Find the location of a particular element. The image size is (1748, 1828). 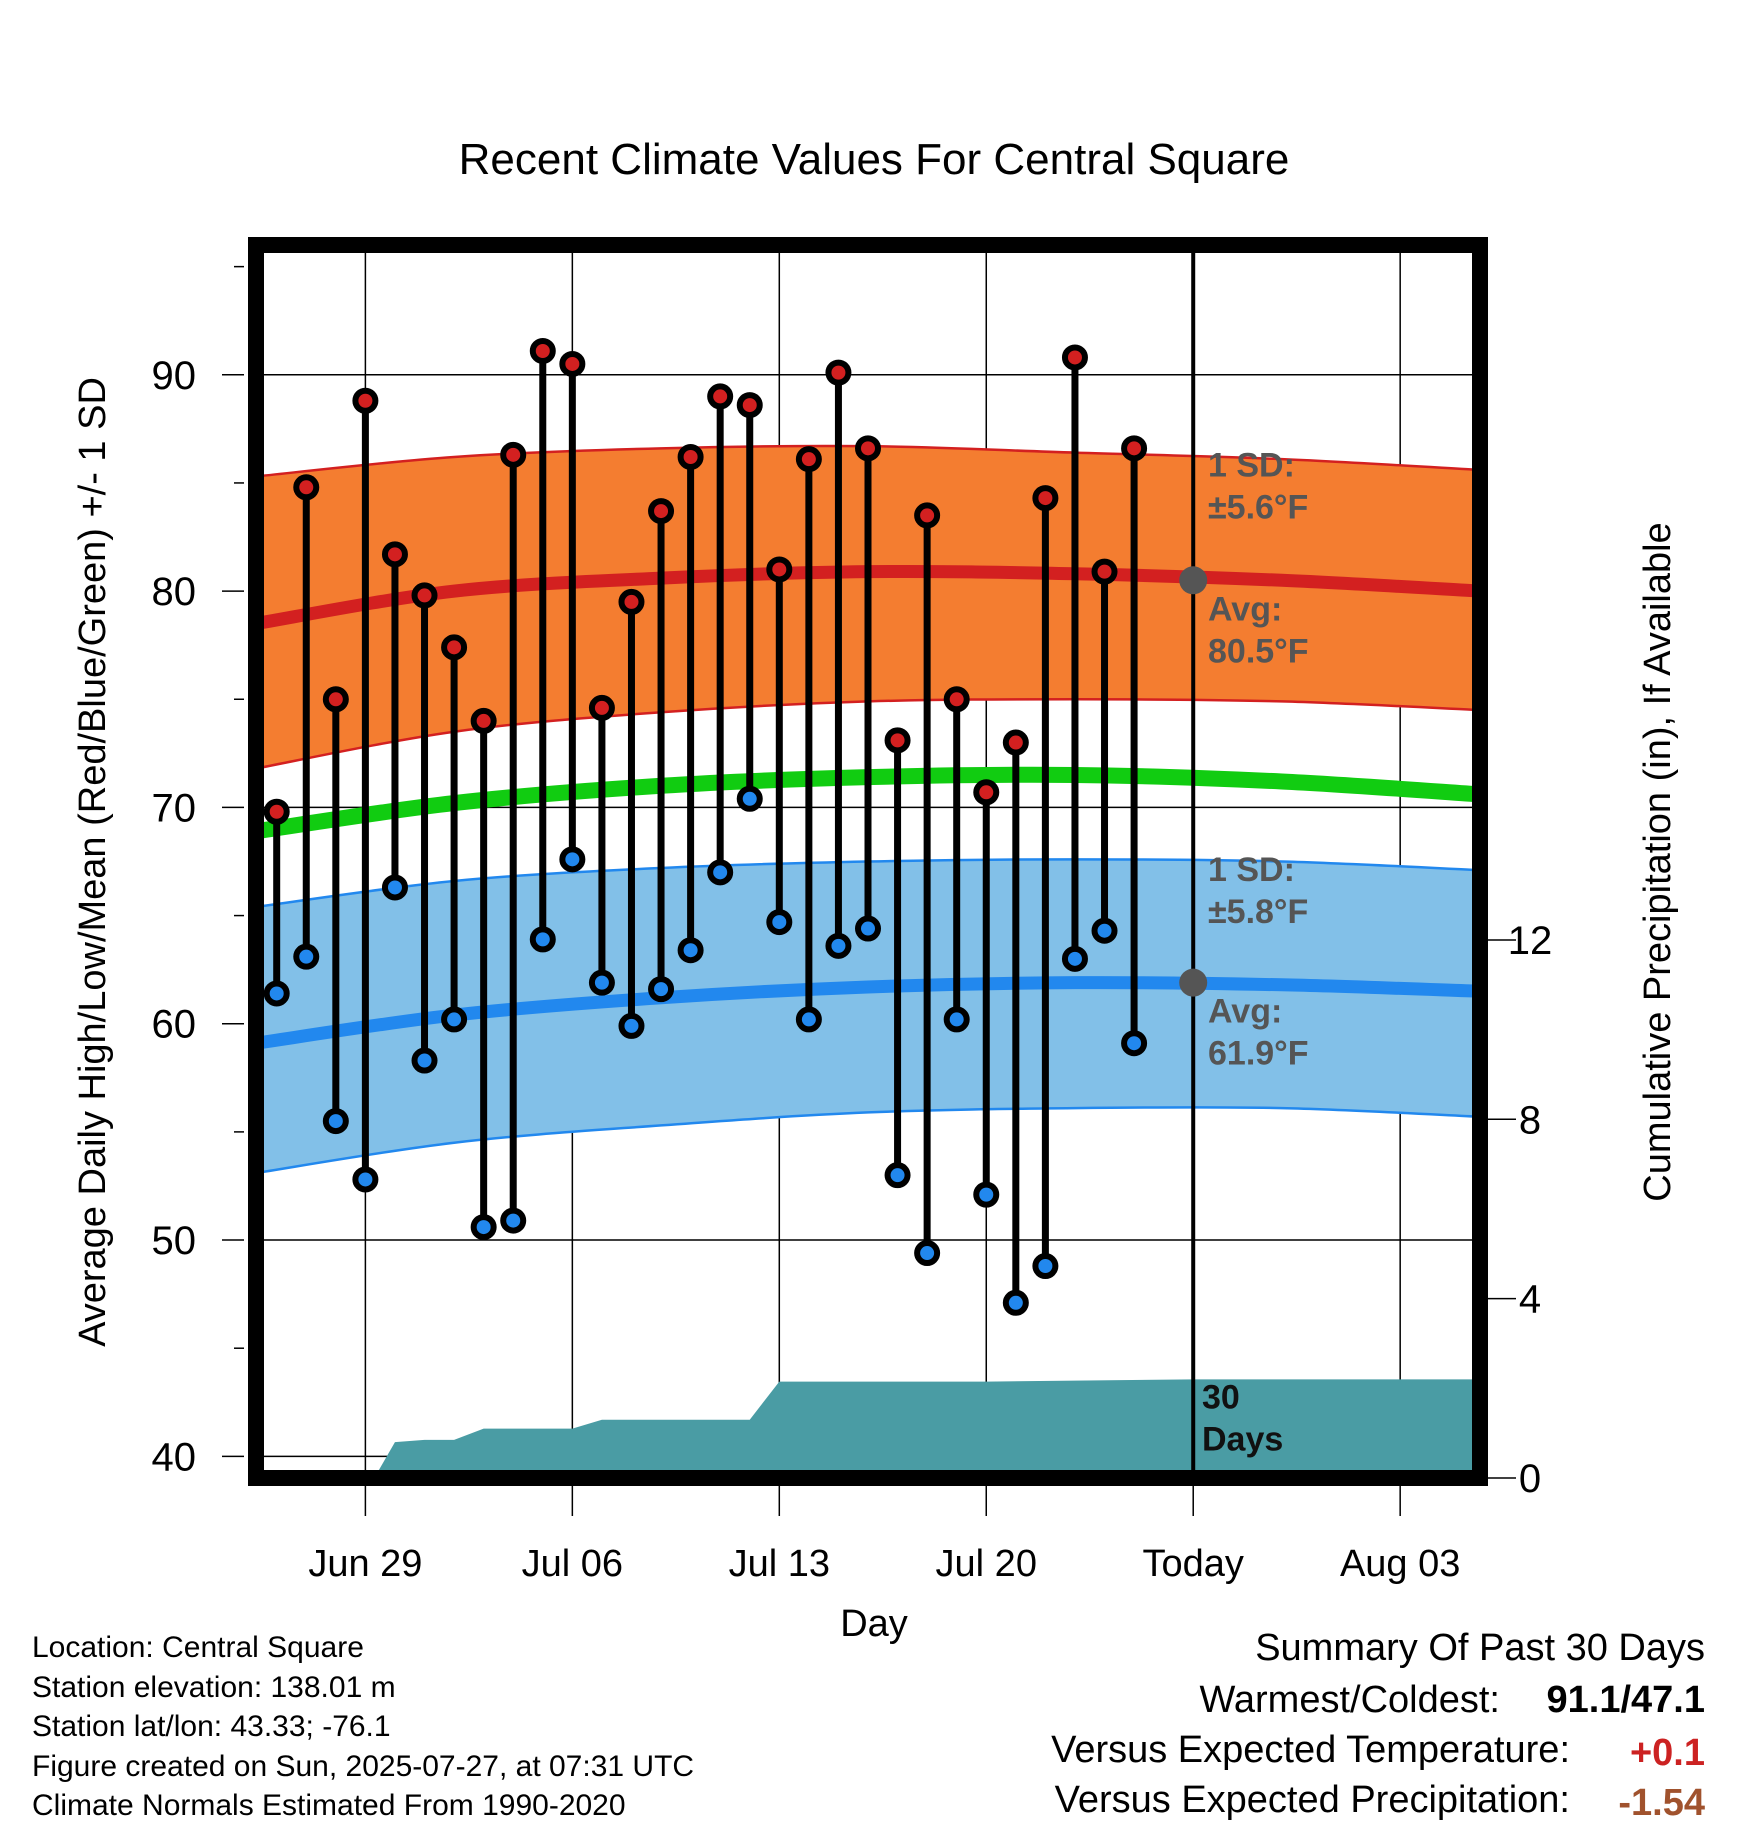

y2-tick-label: 12 is located at coordinates (1530, 941).